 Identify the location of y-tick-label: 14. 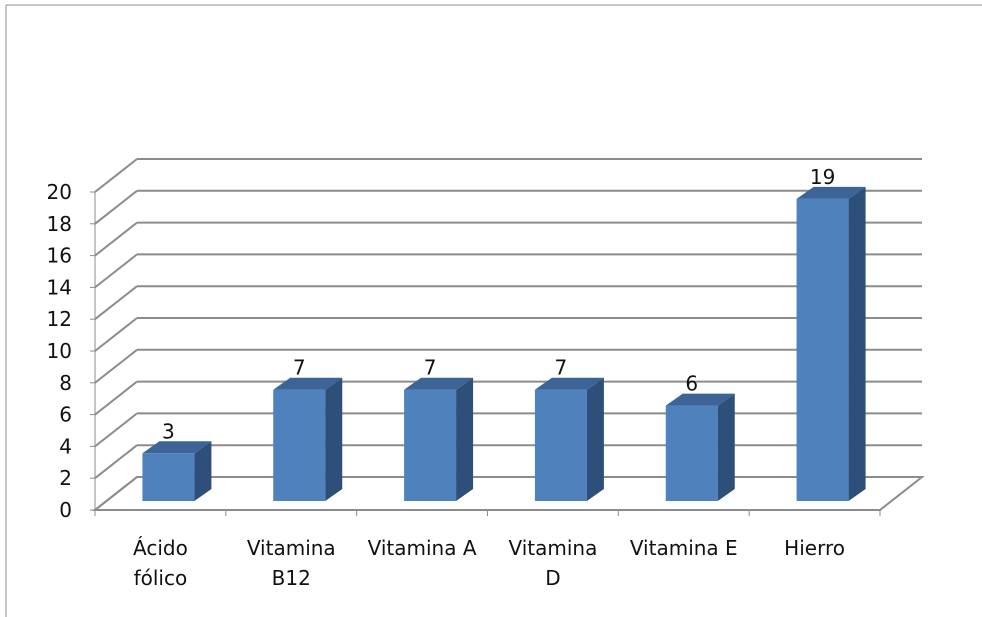
(59, 287).